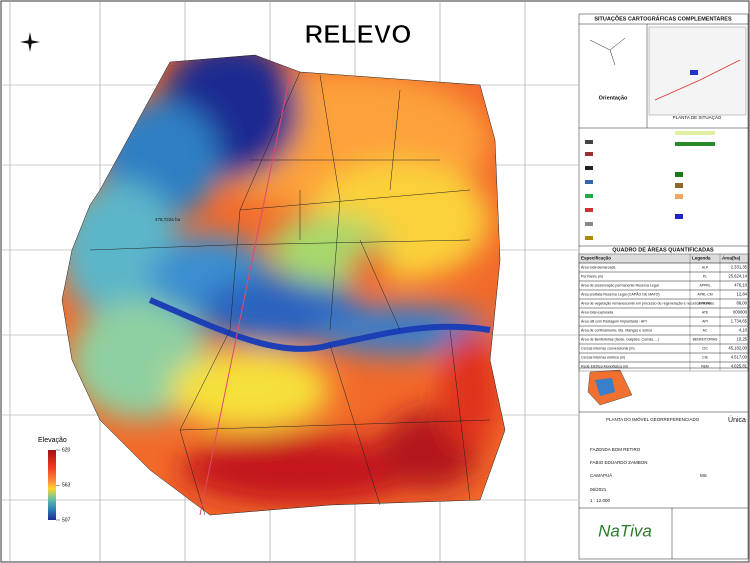 This screenshot has width=750, height=563. Describe the element at coordinates (597, 312) in the screenshot. I see `table-cell: Área total explorada` at that location.